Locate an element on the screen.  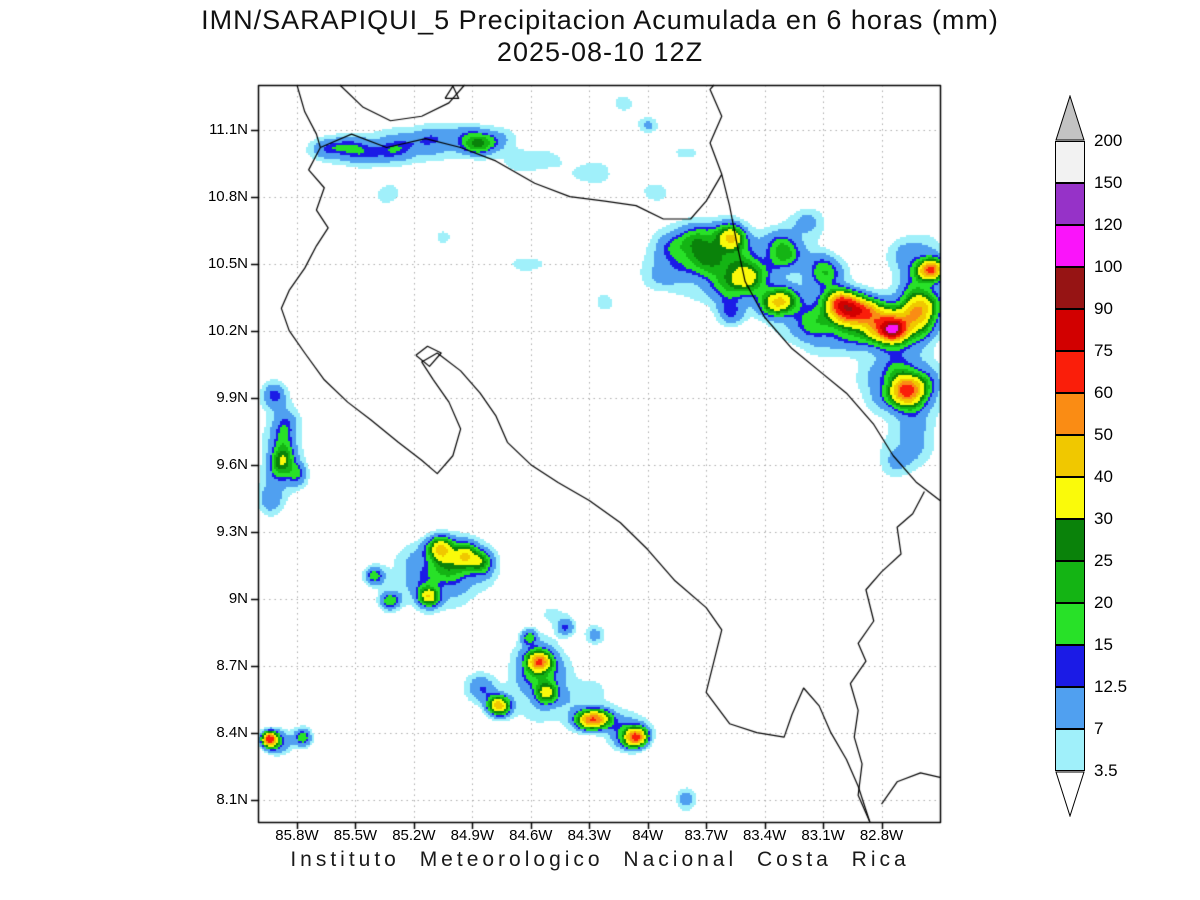
lon-tick-label: 83.7W is located at coordinates (706, 835).